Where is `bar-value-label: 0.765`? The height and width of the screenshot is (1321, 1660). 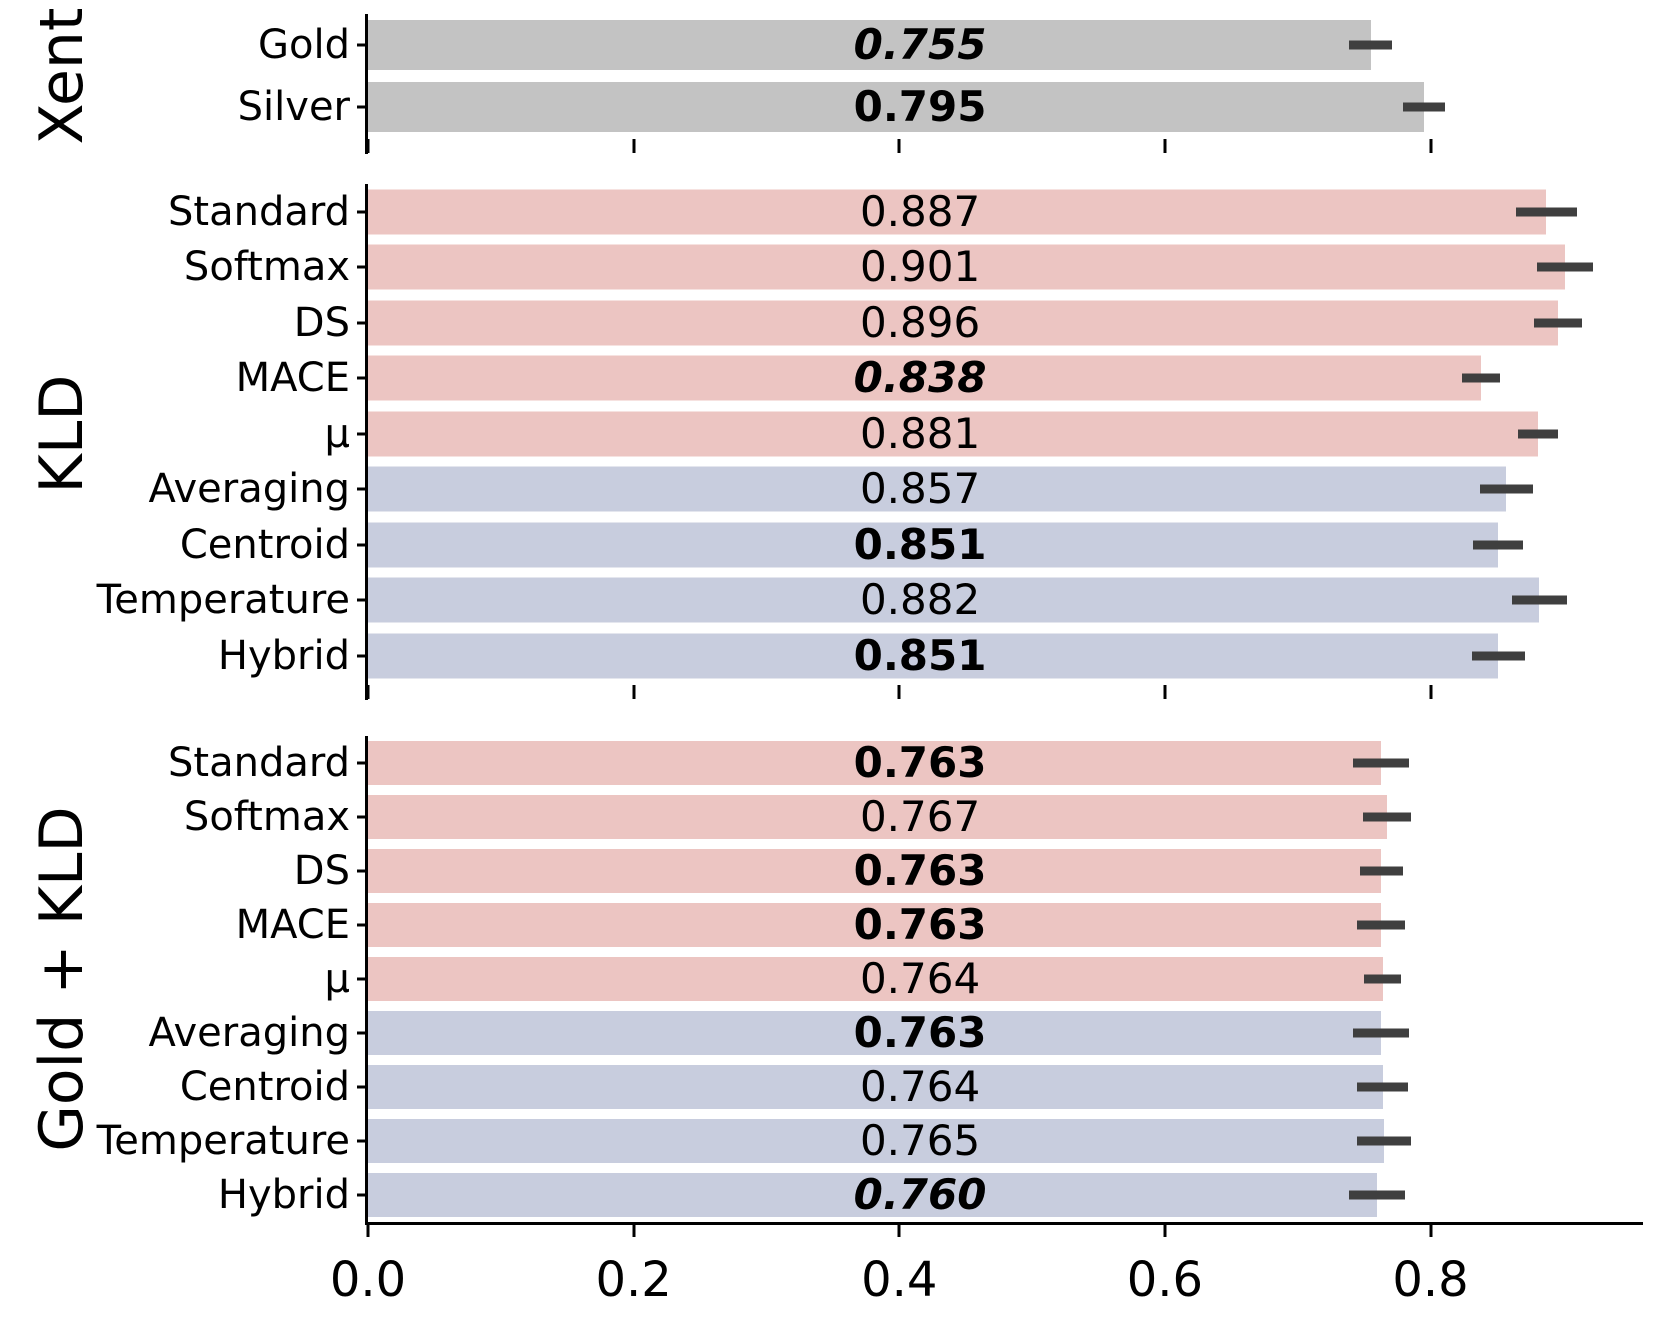
bar-value-label: 0.765 is located at coordinates (920, 1140).